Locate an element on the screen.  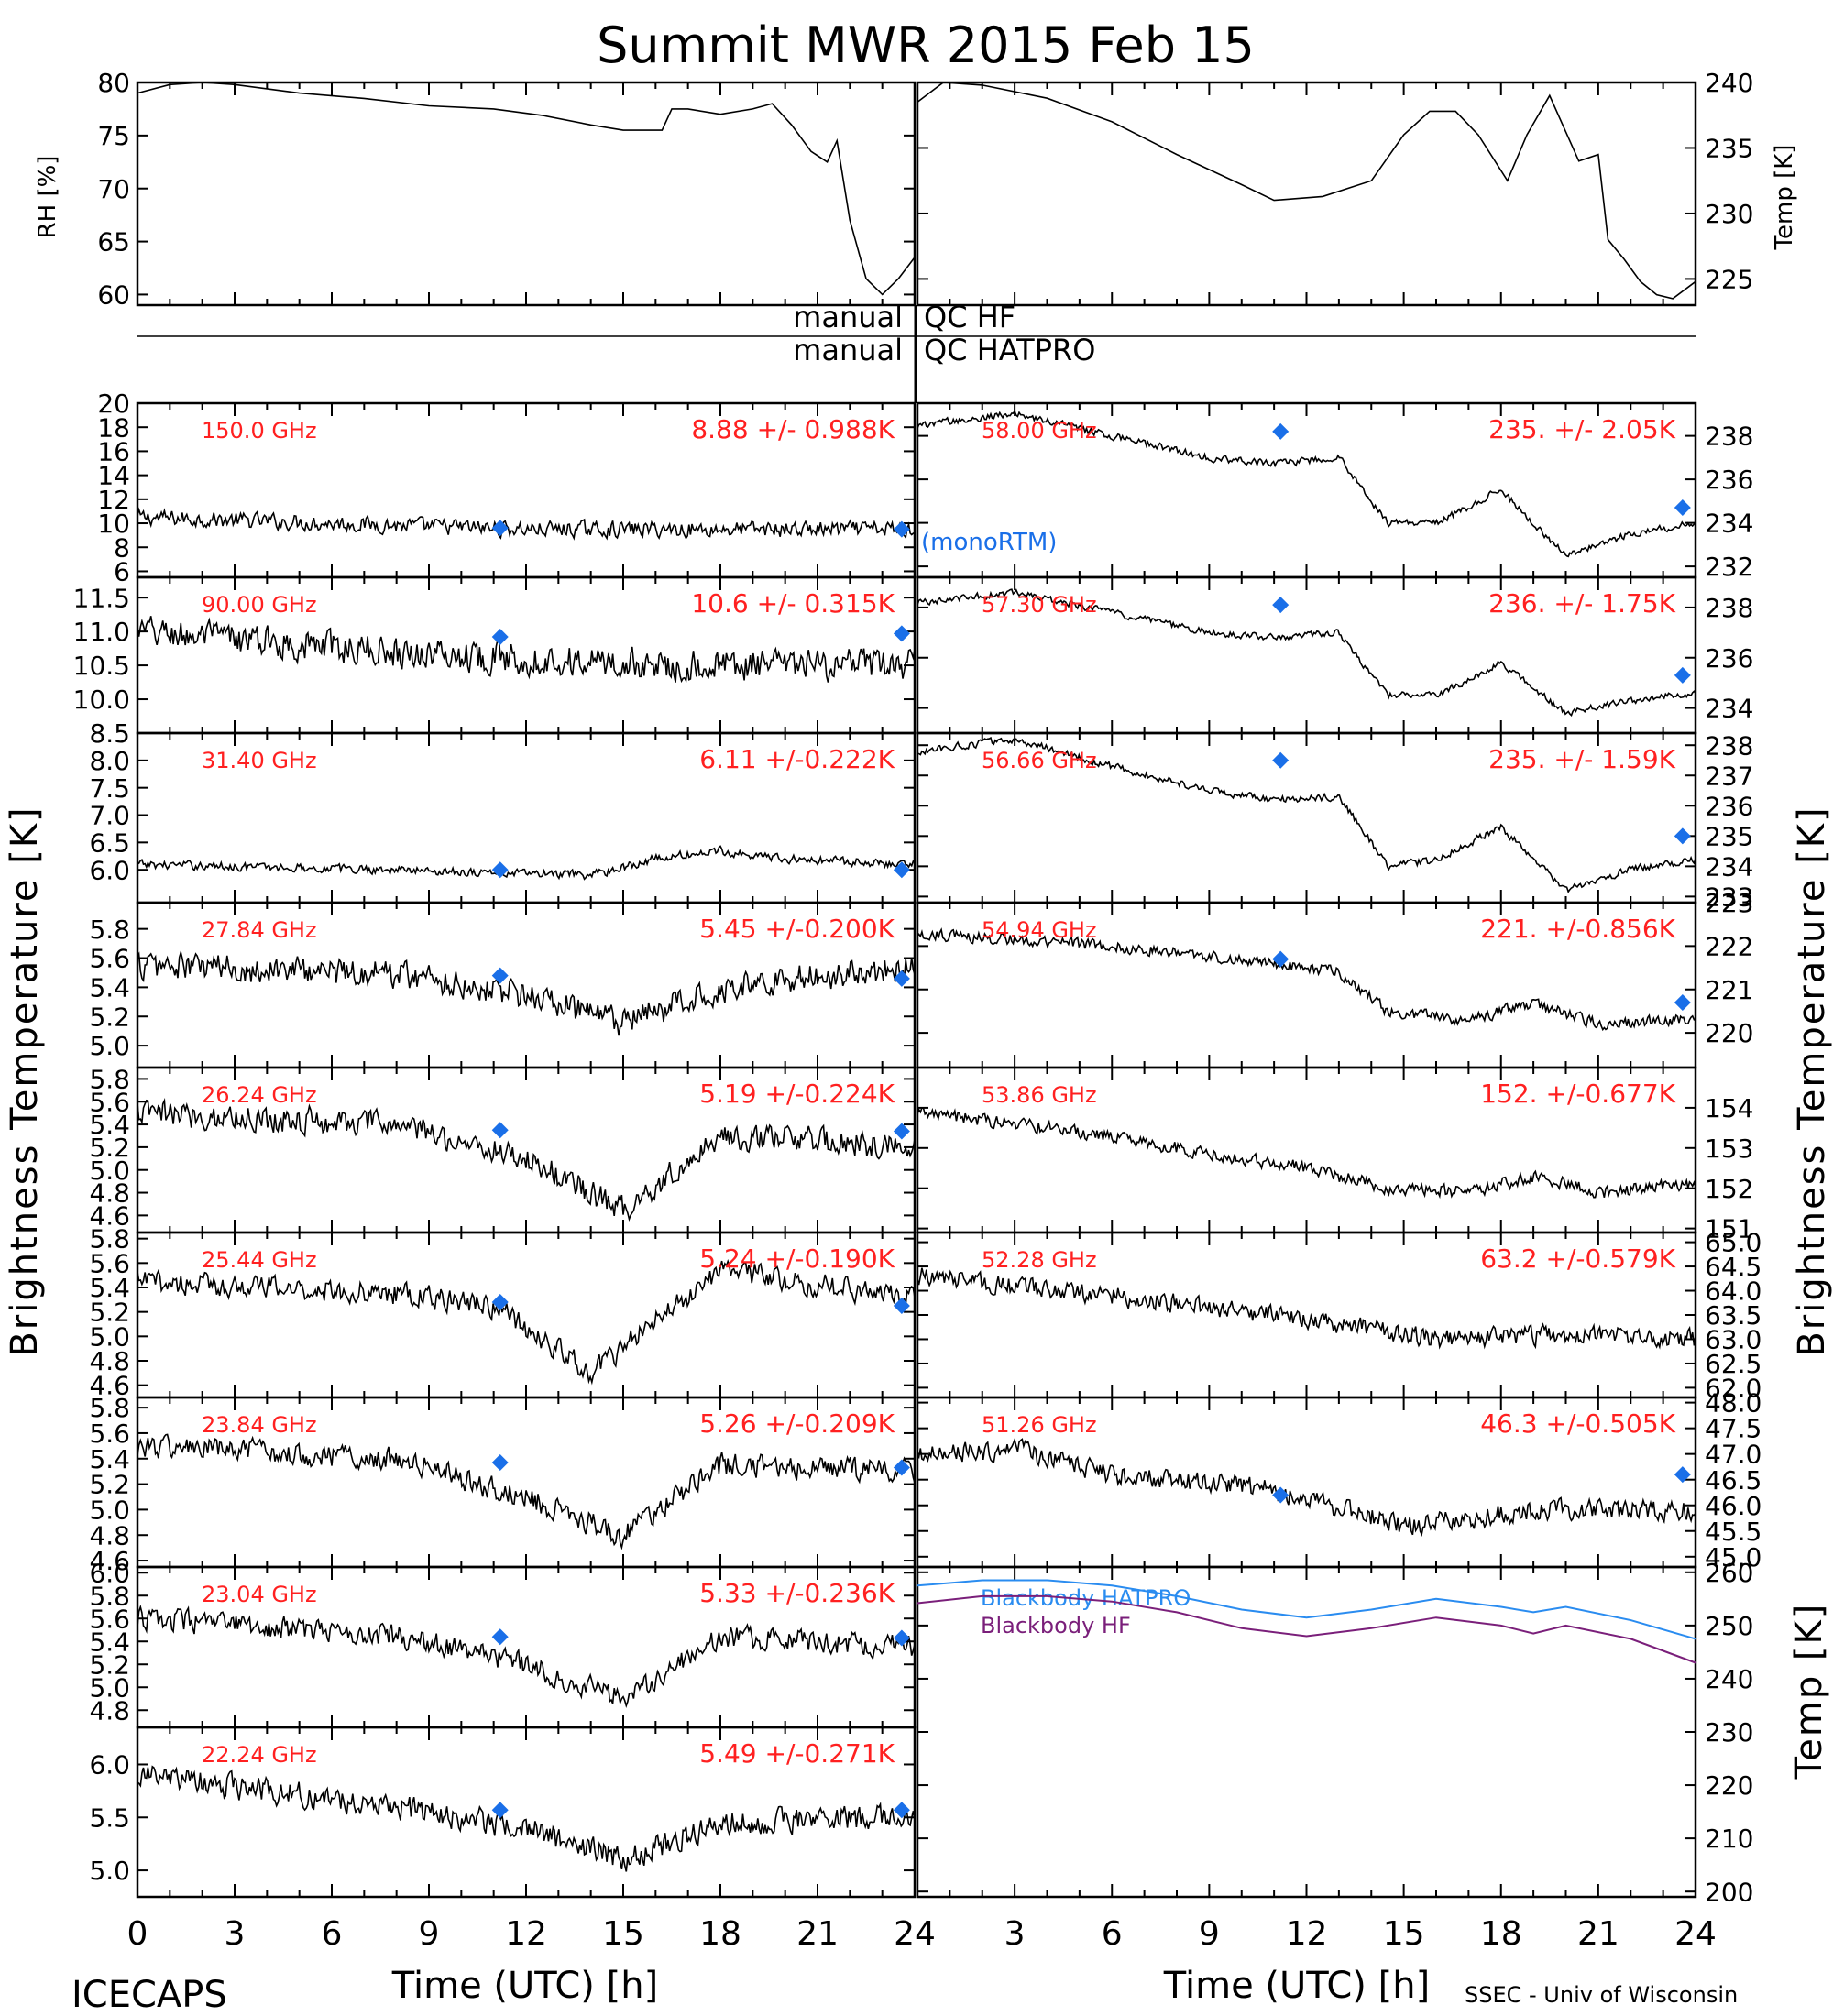
ch26-ytick-label: 4.6 is located at coordinates (109, 1215).